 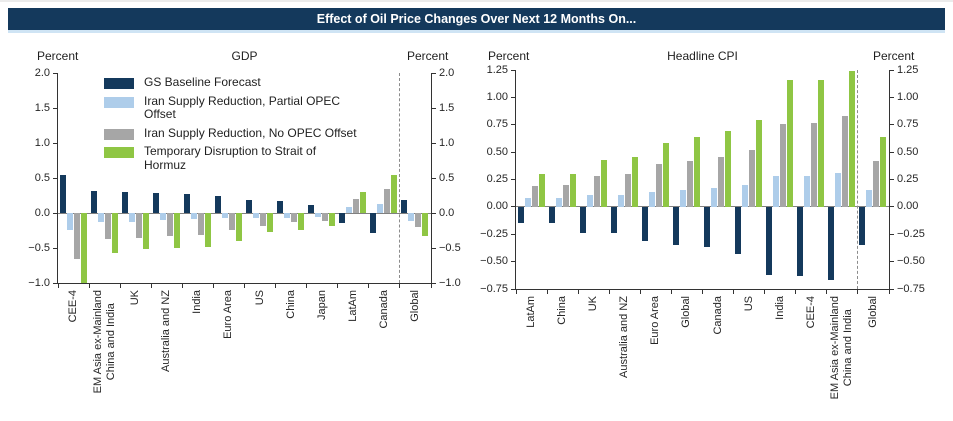 I want to click on y-tick-label-left: 0.5, so click(x=42, y=177).